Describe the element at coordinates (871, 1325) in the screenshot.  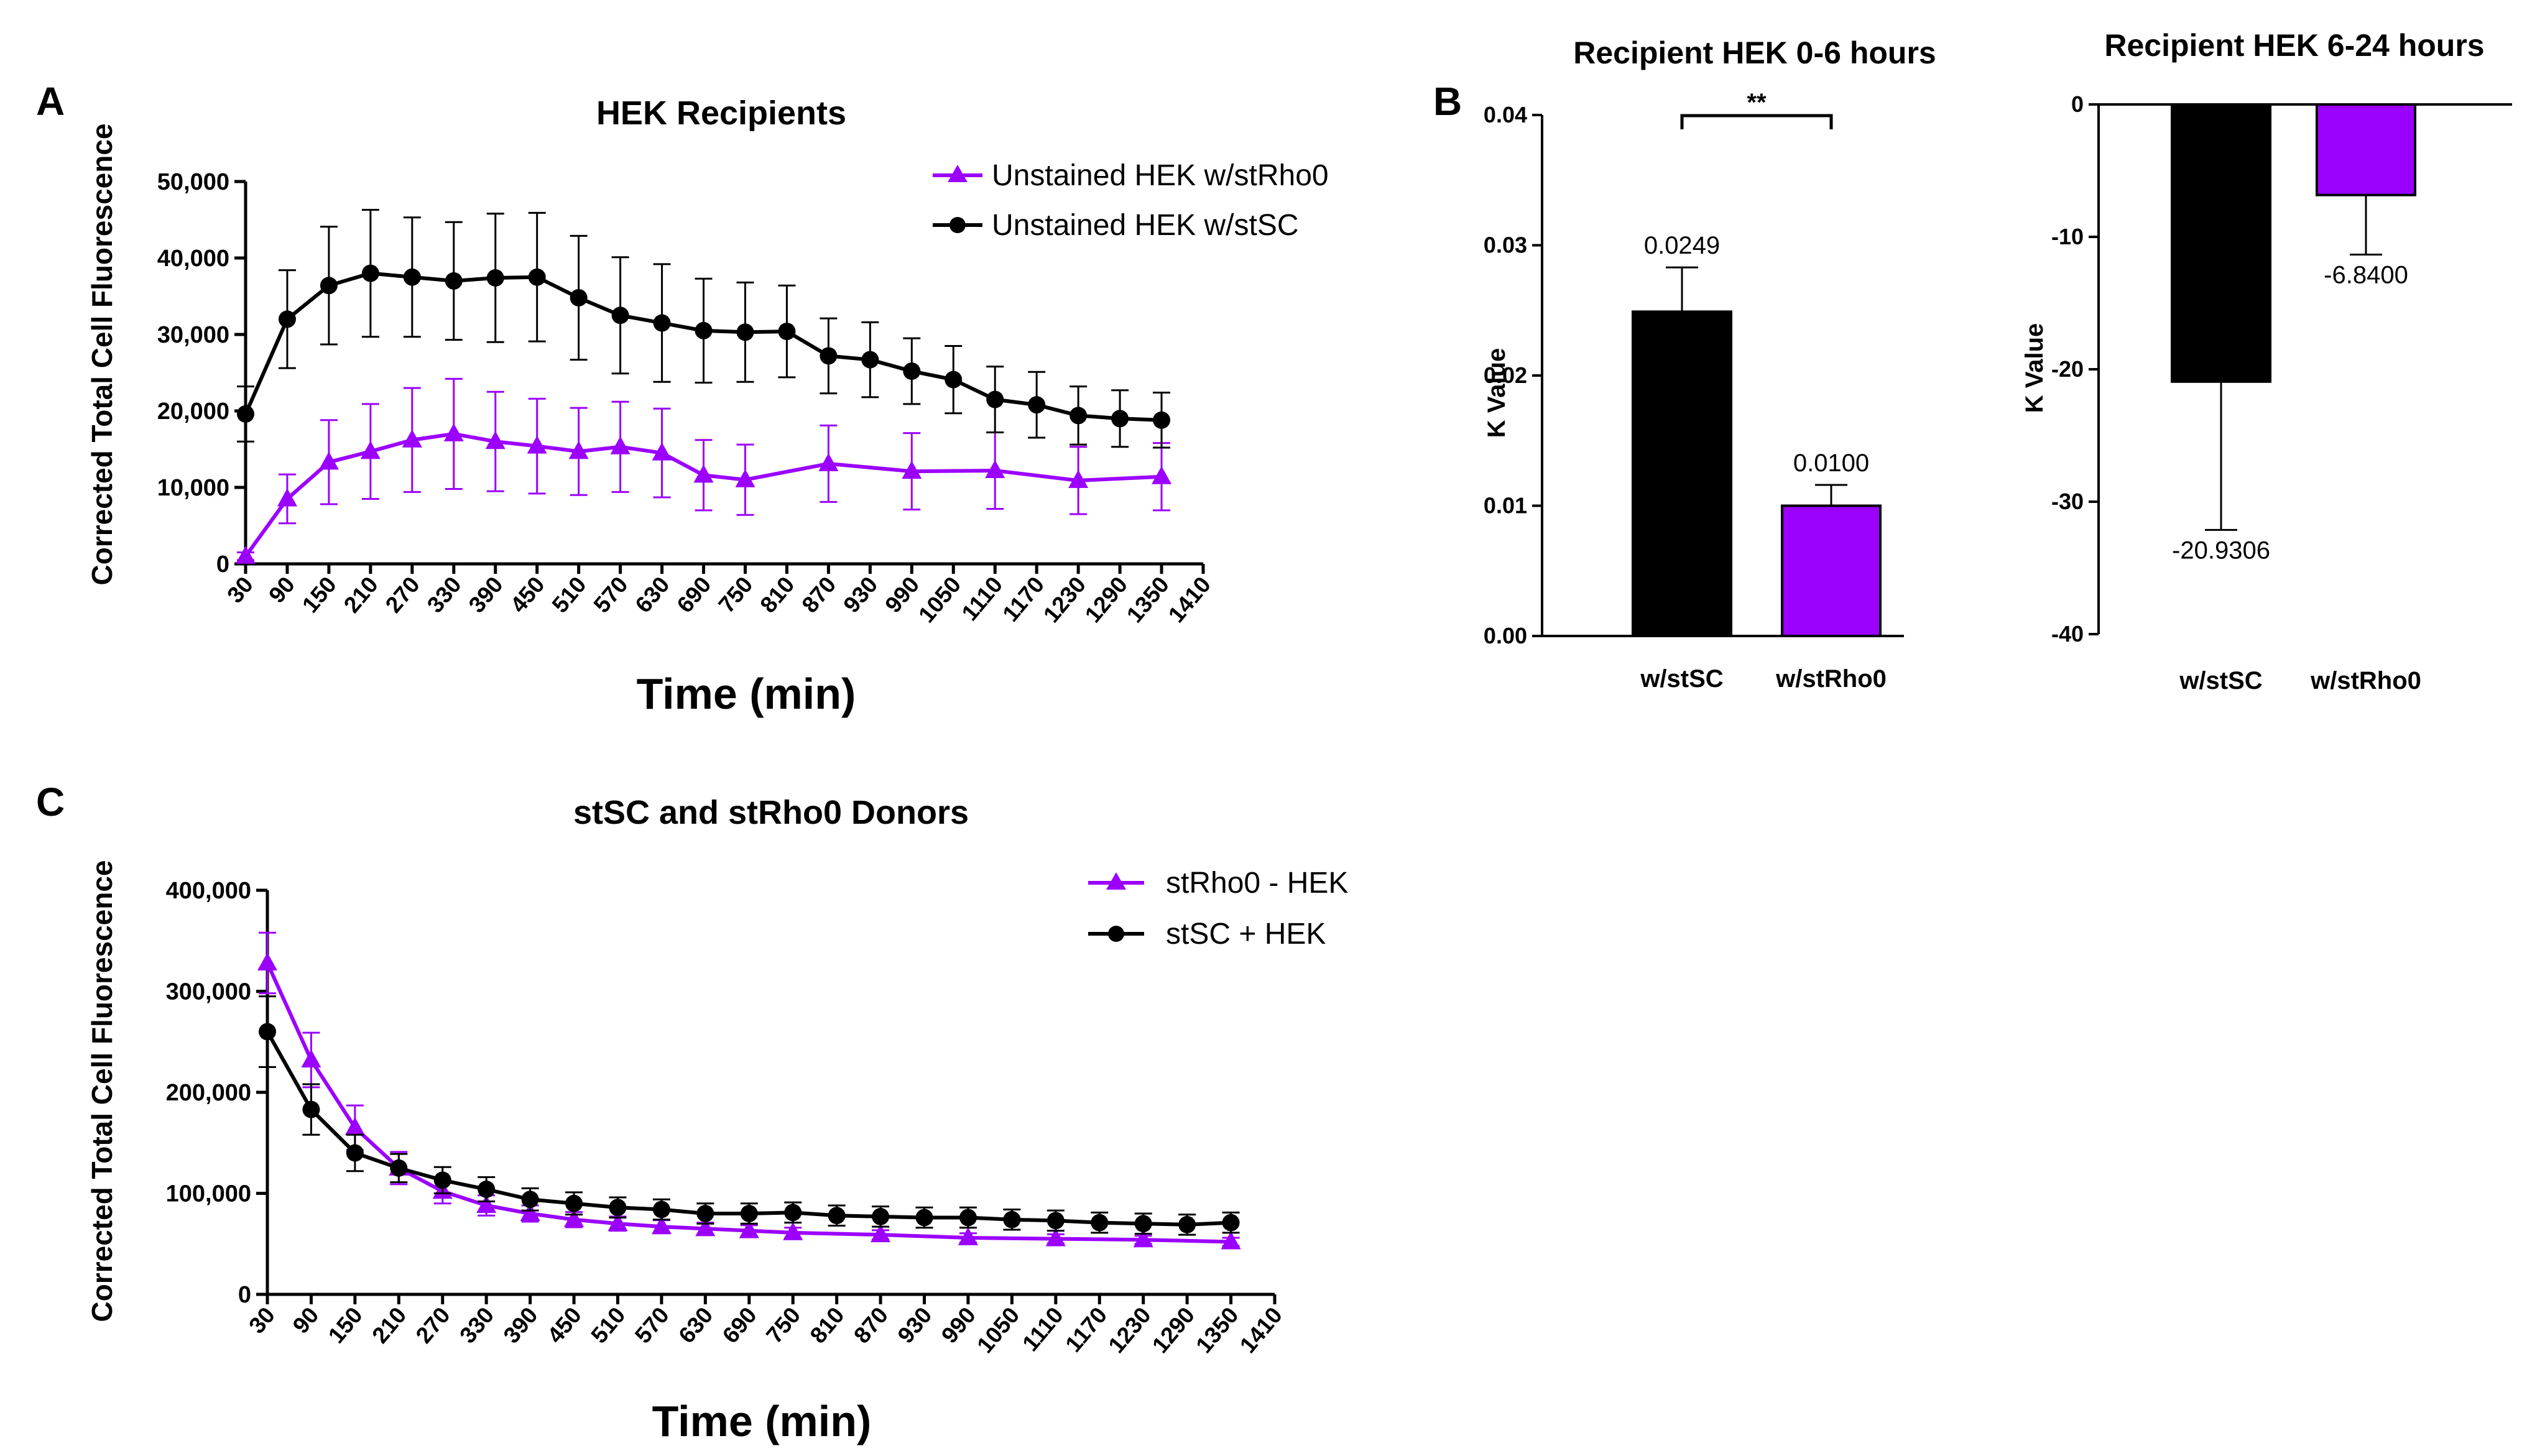
I see `panel-c-x-tick-label: 870` at that location.